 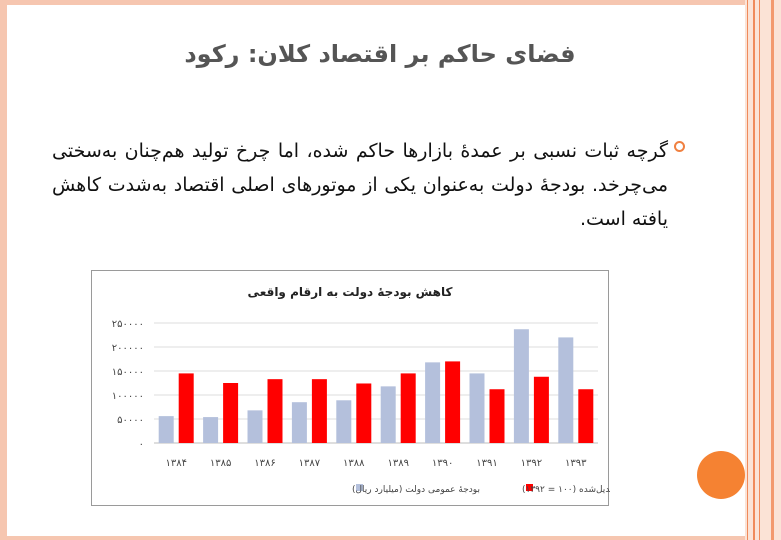 What do you see at coordinates (576, 463) in the screenshot?
I see `x-tick-label: ۱۳۹۳` at bounding box center [576, 463].